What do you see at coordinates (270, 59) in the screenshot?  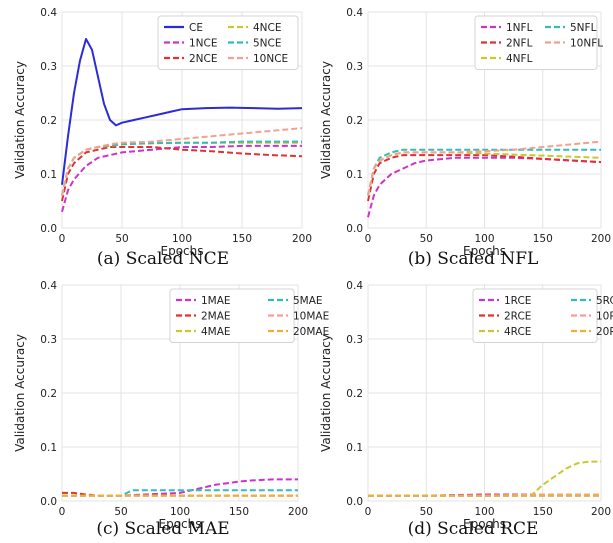 I see `legend-label: 10NCE` at bounding box center [270, 59].